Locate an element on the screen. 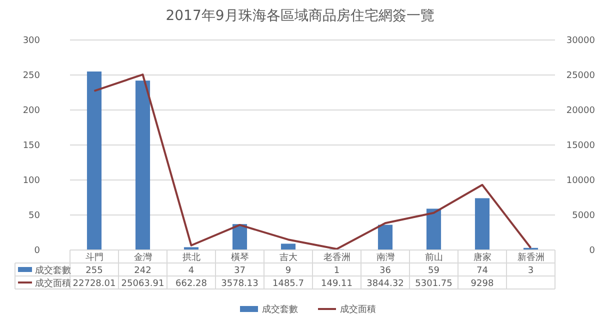 The width and height of the screenshot is (600, 326). x-tick-label: 唐家 is located at coordinates (482, 257).